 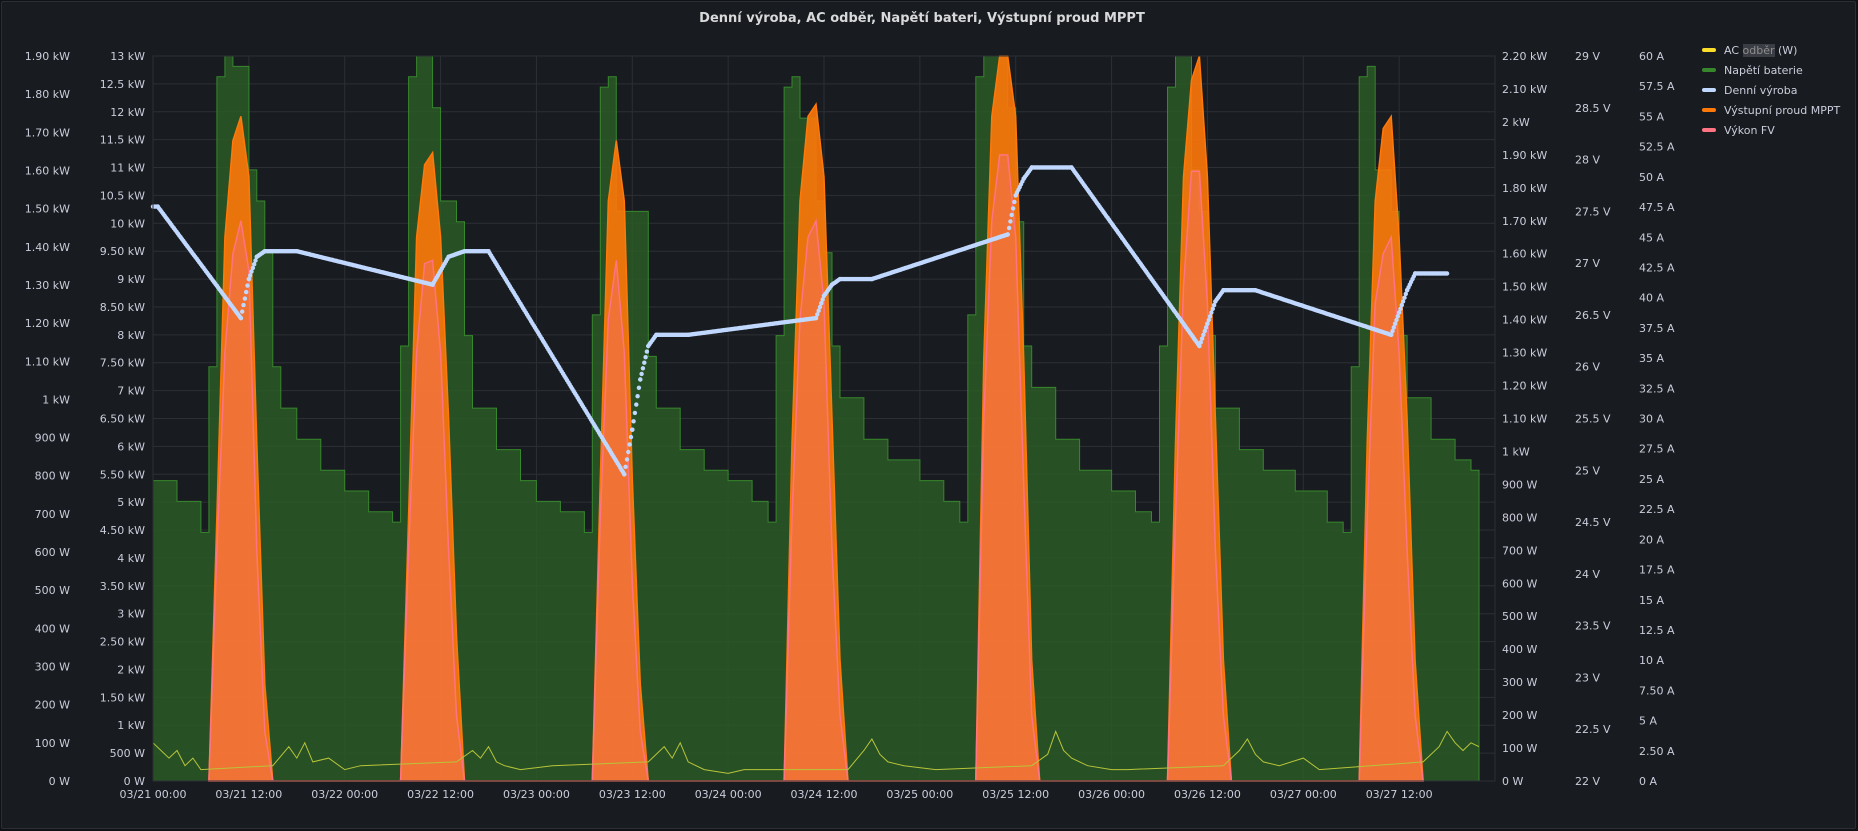 What do you see at coordinates (122, 419) in the screenshot?
I see `y-tick-label-y2: 6.50 kW` at bounding box center [122, 419].